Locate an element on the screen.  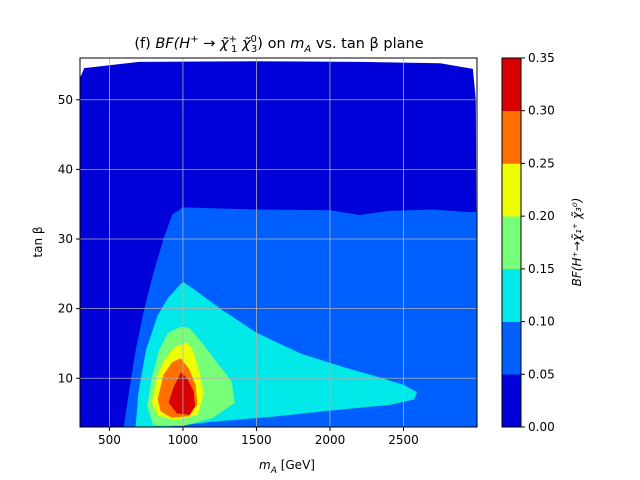
colorbar-tick-label: 0.05 is located at coordinates (541, 374).